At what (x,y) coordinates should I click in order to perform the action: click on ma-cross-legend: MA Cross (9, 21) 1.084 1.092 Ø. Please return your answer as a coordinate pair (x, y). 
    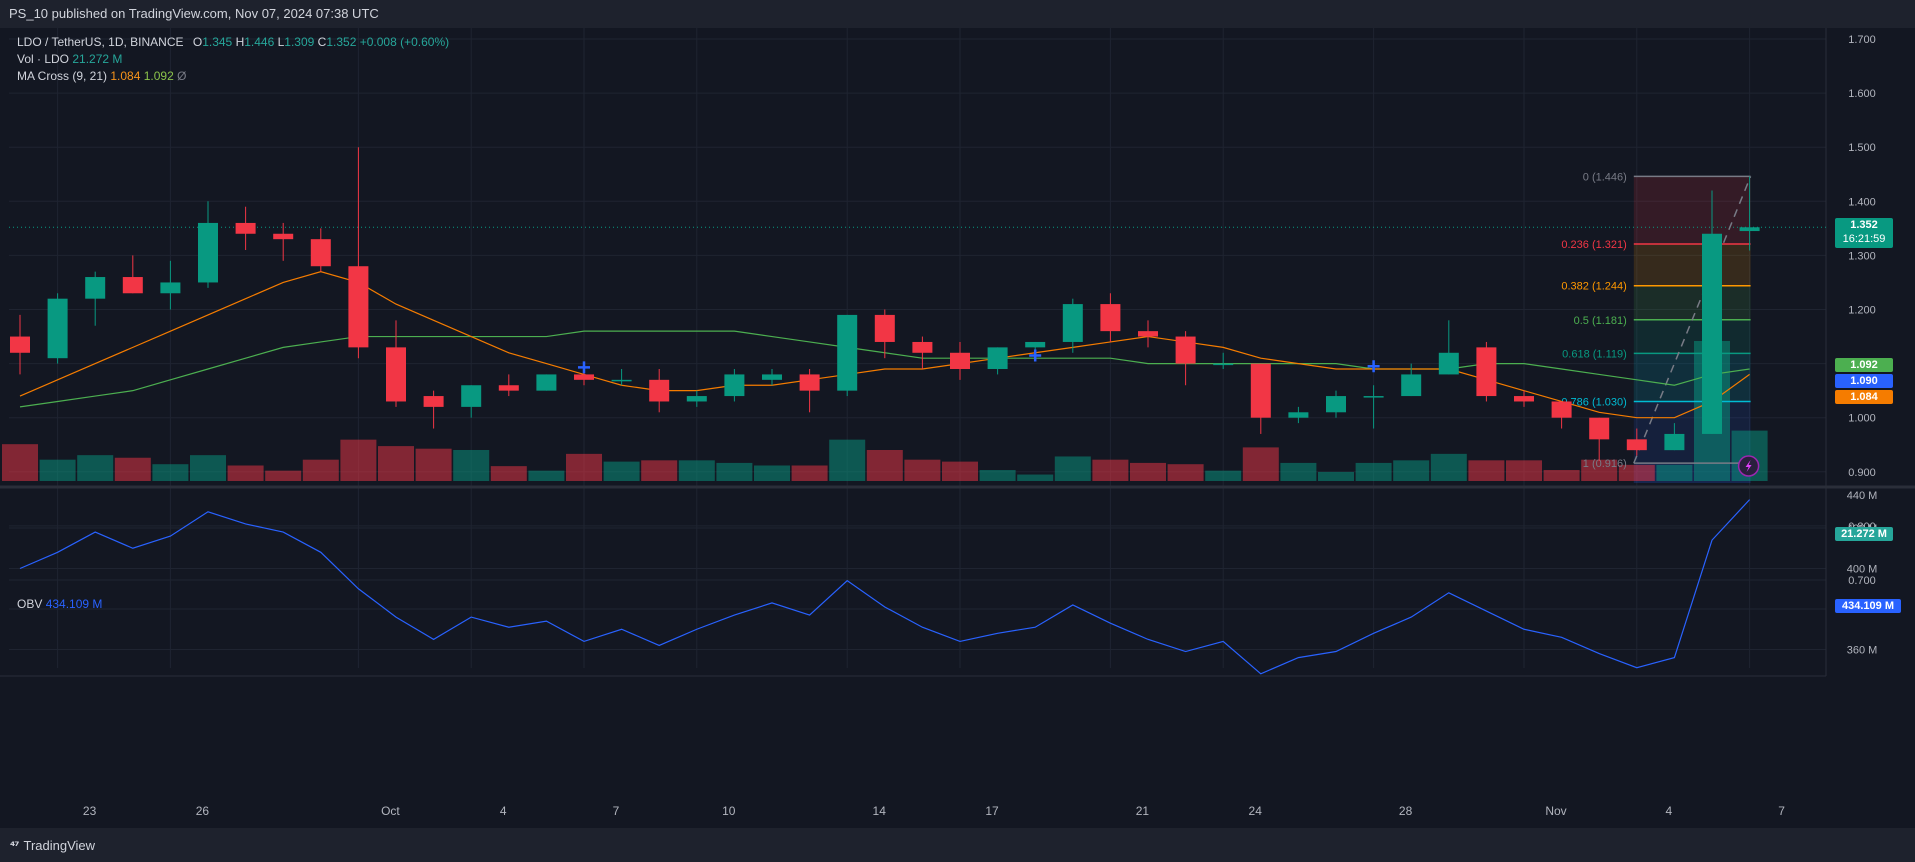
    Looking at the image, I should click on (101, 76).